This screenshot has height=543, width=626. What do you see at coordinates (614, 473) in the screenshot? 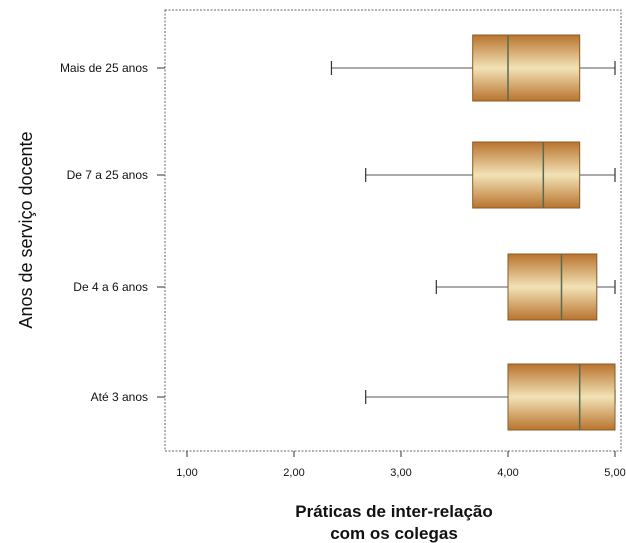
I see `x-tick-label: 5,00` at bounding box center [614, 473].